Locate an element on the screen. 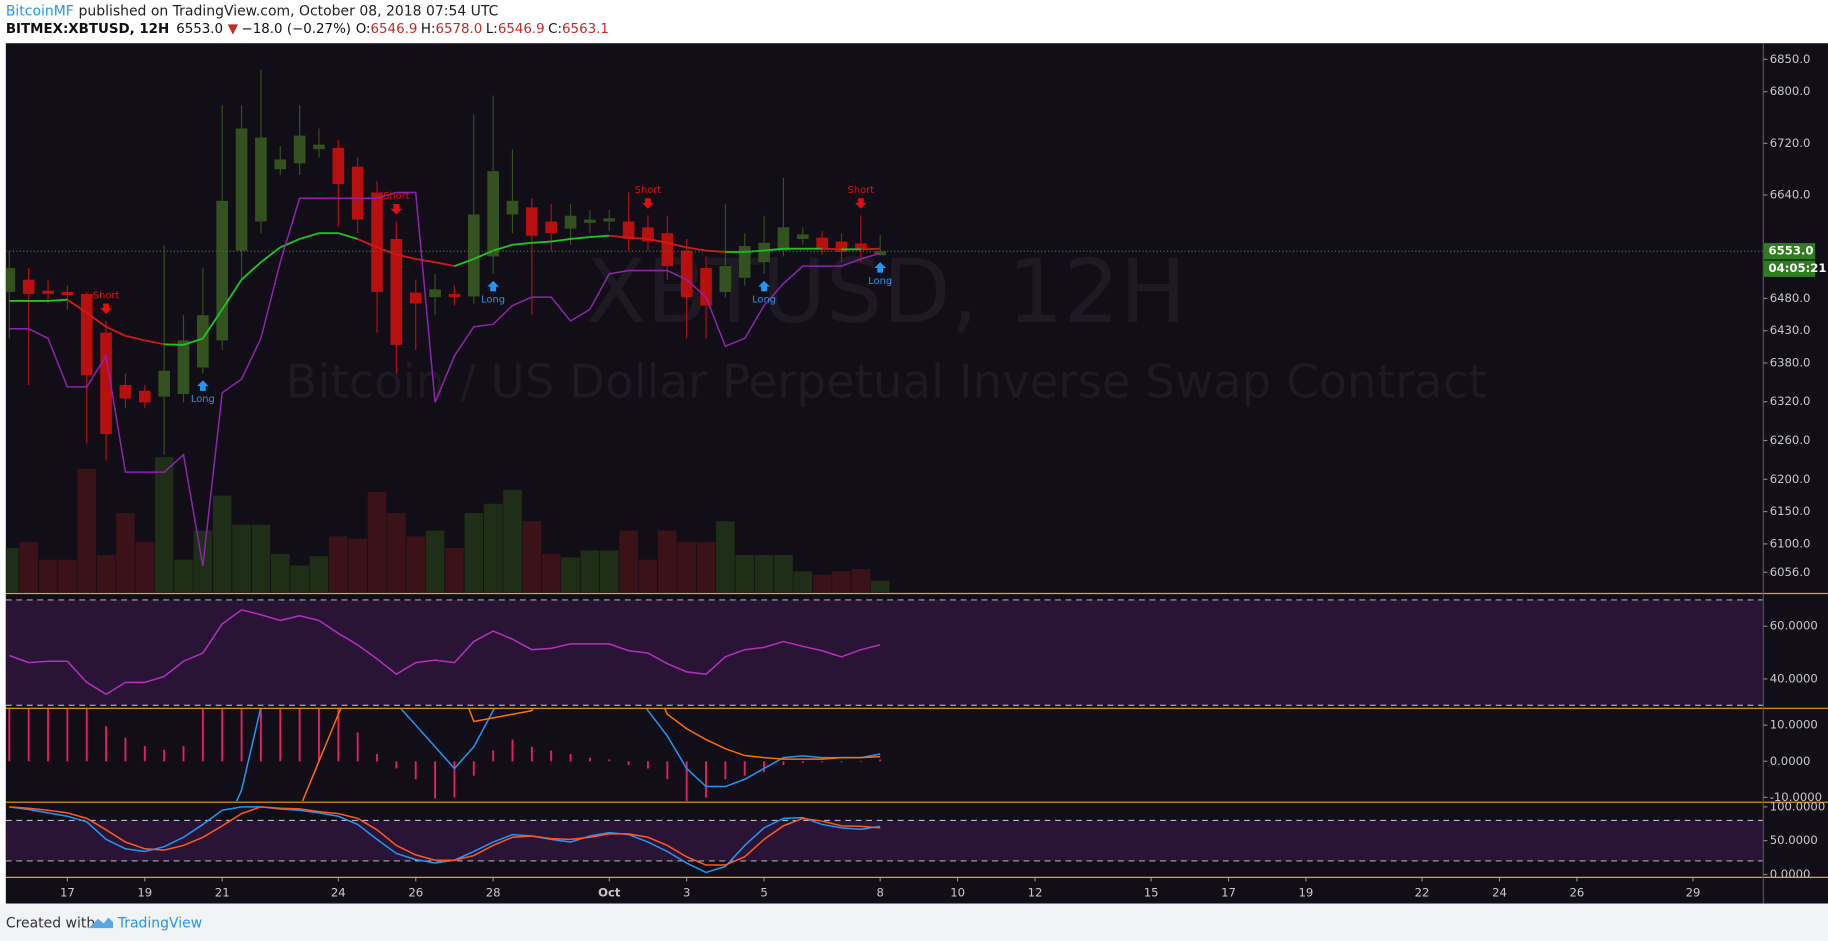  x-tick-label: 17 is located at coordinates (1228, 893).